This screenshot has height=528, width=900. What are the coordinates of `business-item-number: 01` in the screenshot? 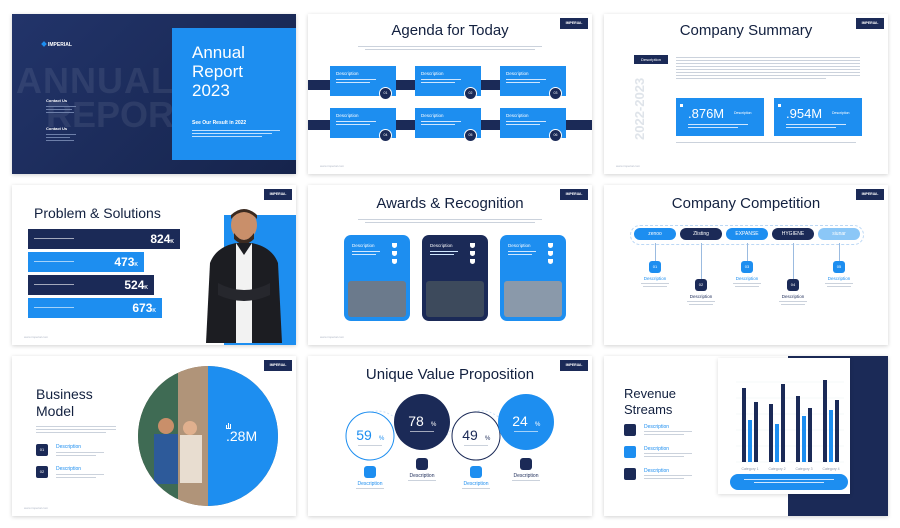 It's located at (42, 450).